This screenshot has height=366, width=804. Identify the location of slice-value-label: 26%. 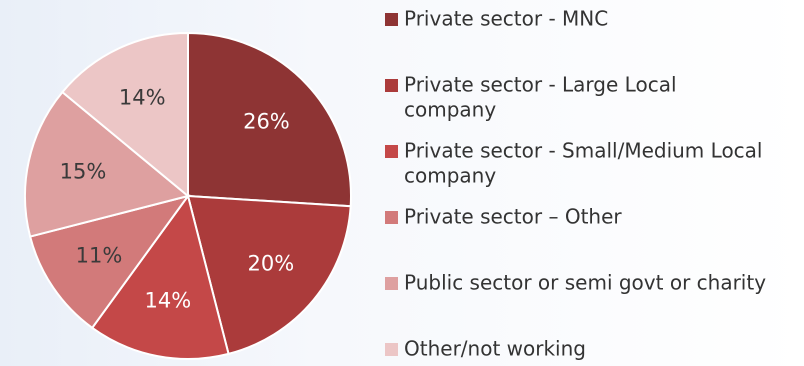
(266, 121).